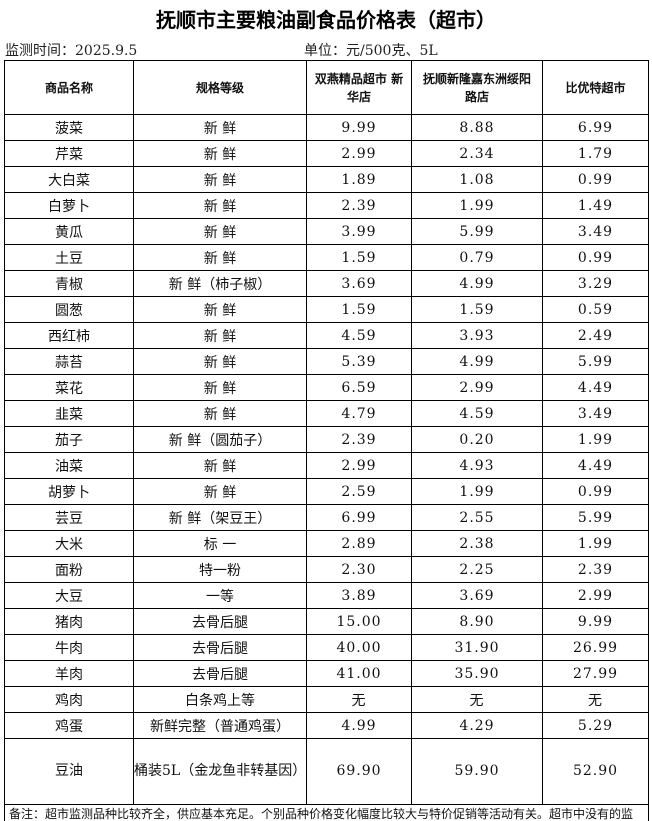 The height and width of the screenshot is (821, 652). Describe the element at coordinates (477, 257) in the screenshot. I see `price-cell: 0.79` at that location.